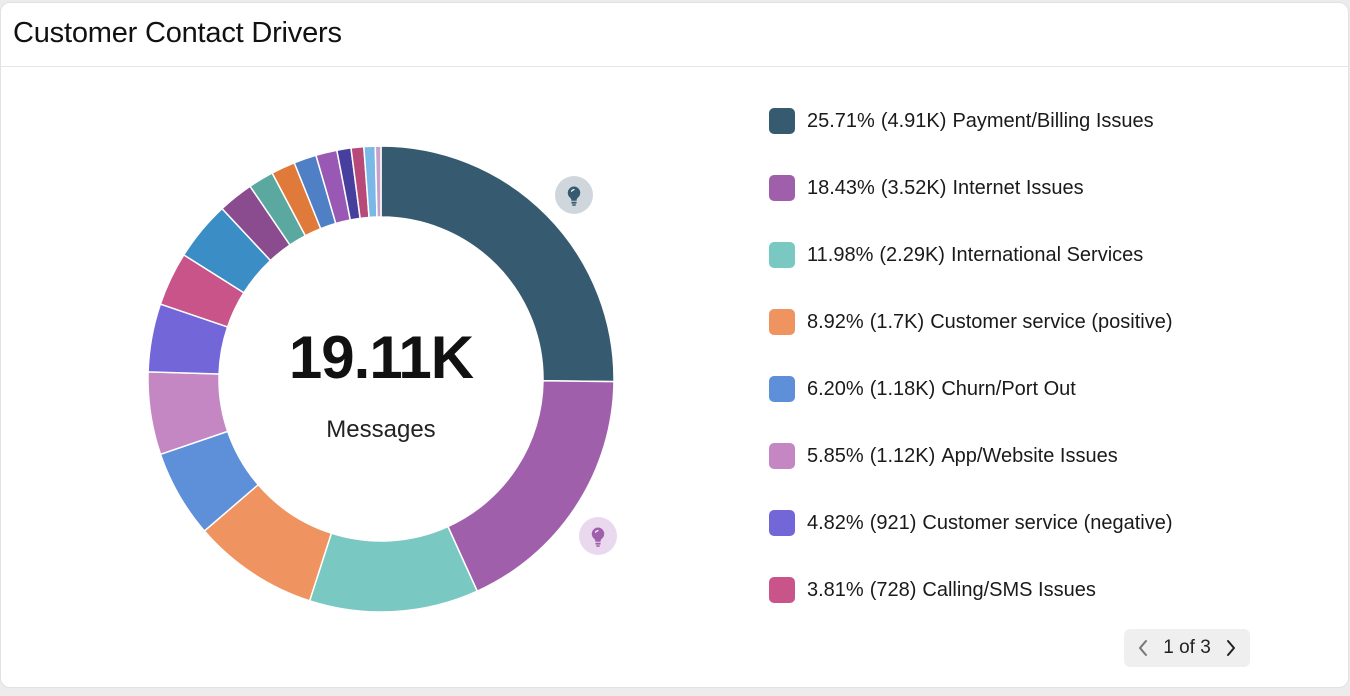 The width and height of the screenshot is (1350, 696). What do you see at coordinates (893, 589) in the screenshot?
I see `legend-count: (728)` at bounding box center [893, 589].